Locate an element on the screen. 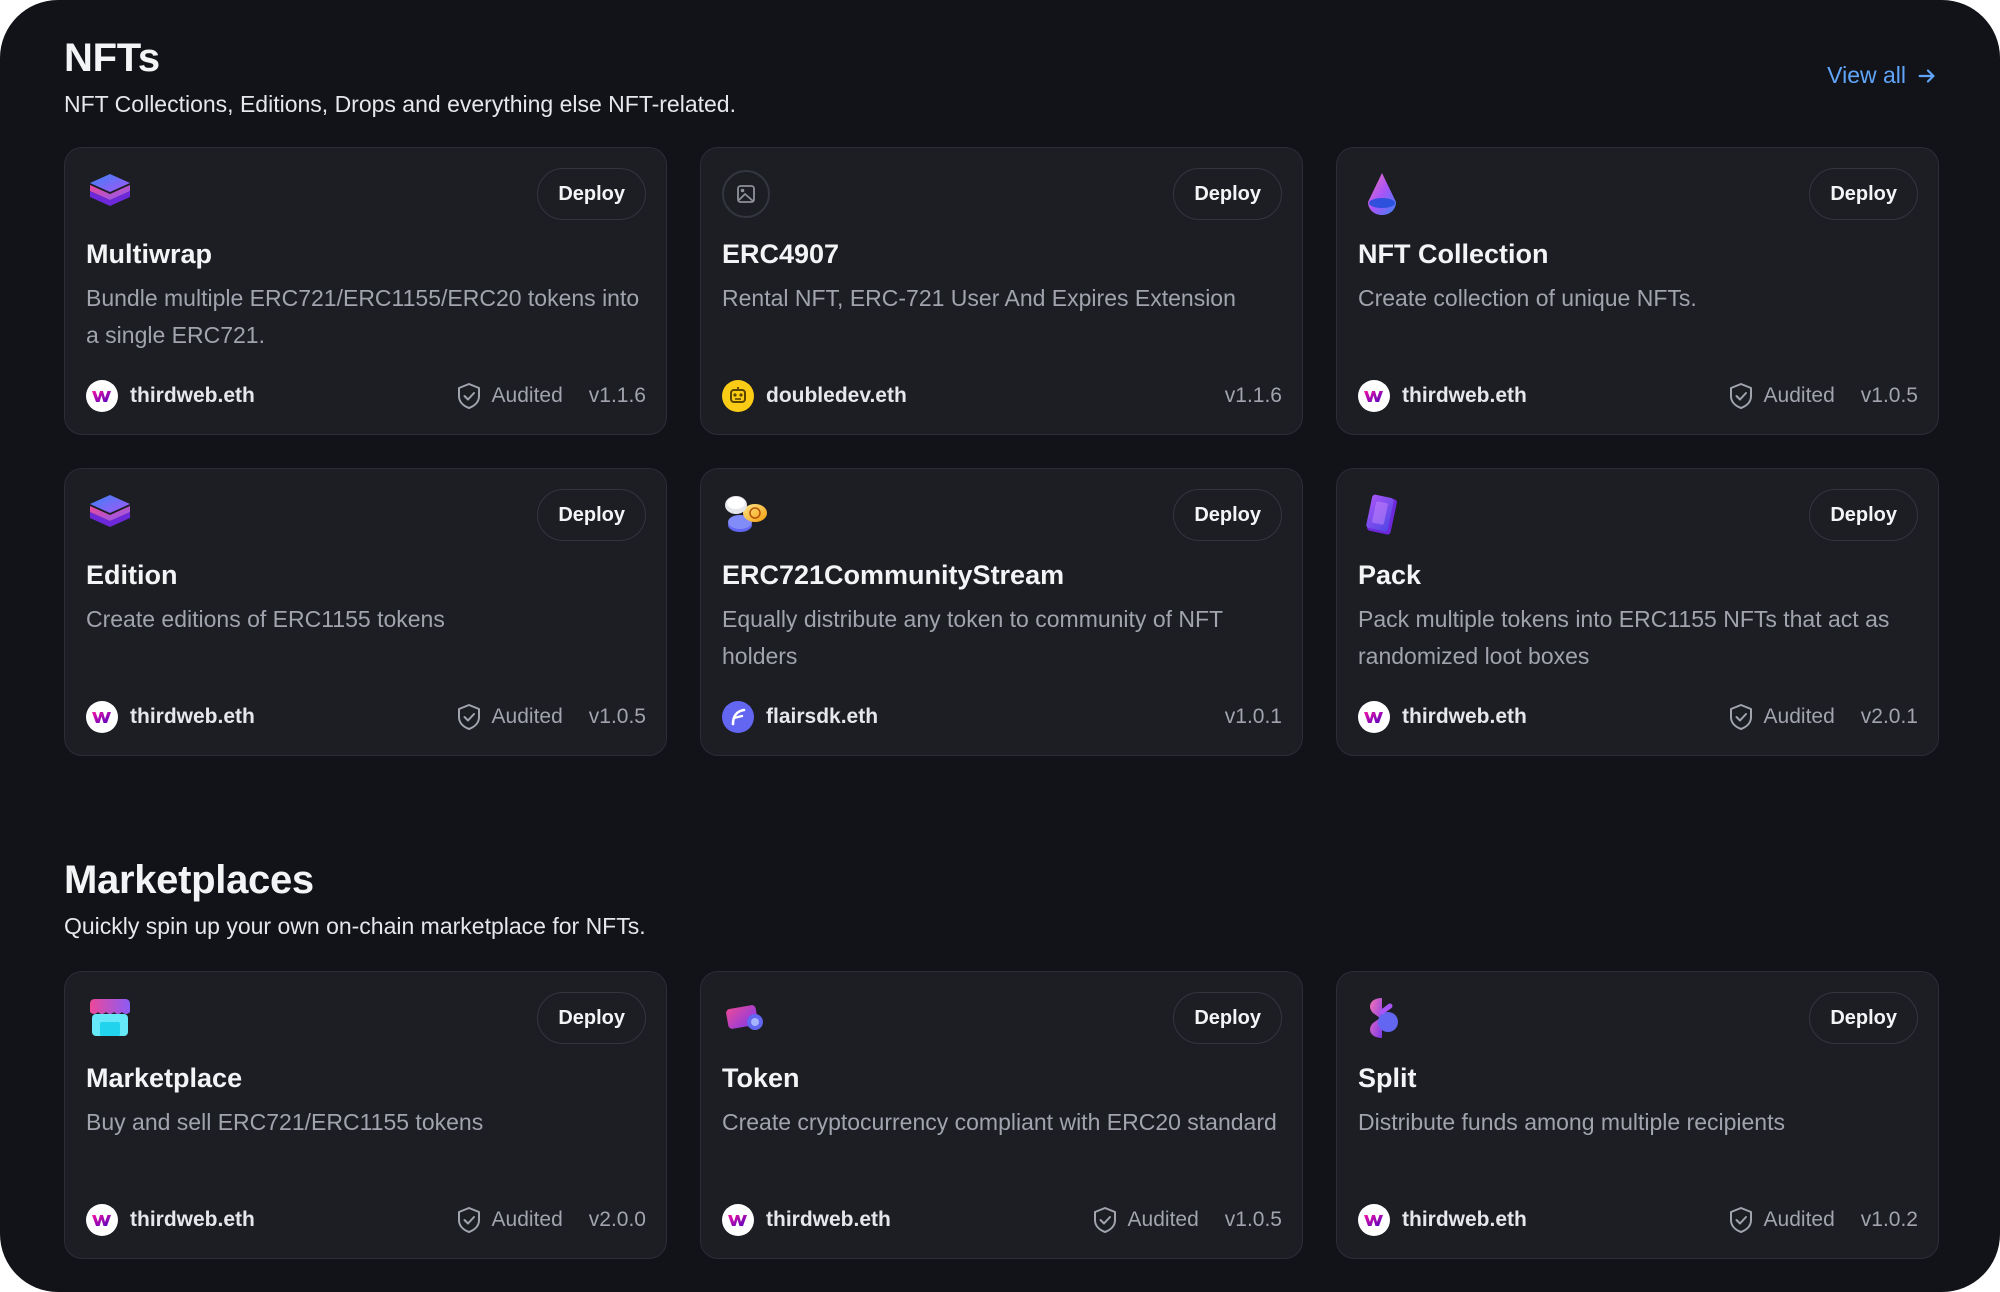 The image size is (2000, 1292). author-name: doubledev.eth is located at coordinates (836, 395).